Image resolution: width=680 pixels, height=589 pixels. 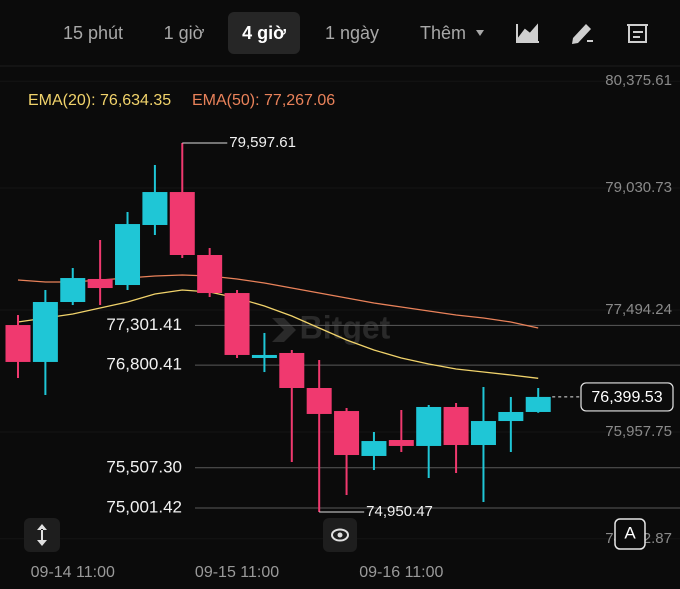 What do you see at coordinates (144, 466) in the screenshot?
I see `price-line-label: 75,507.30` at bounding box center [144, 466].